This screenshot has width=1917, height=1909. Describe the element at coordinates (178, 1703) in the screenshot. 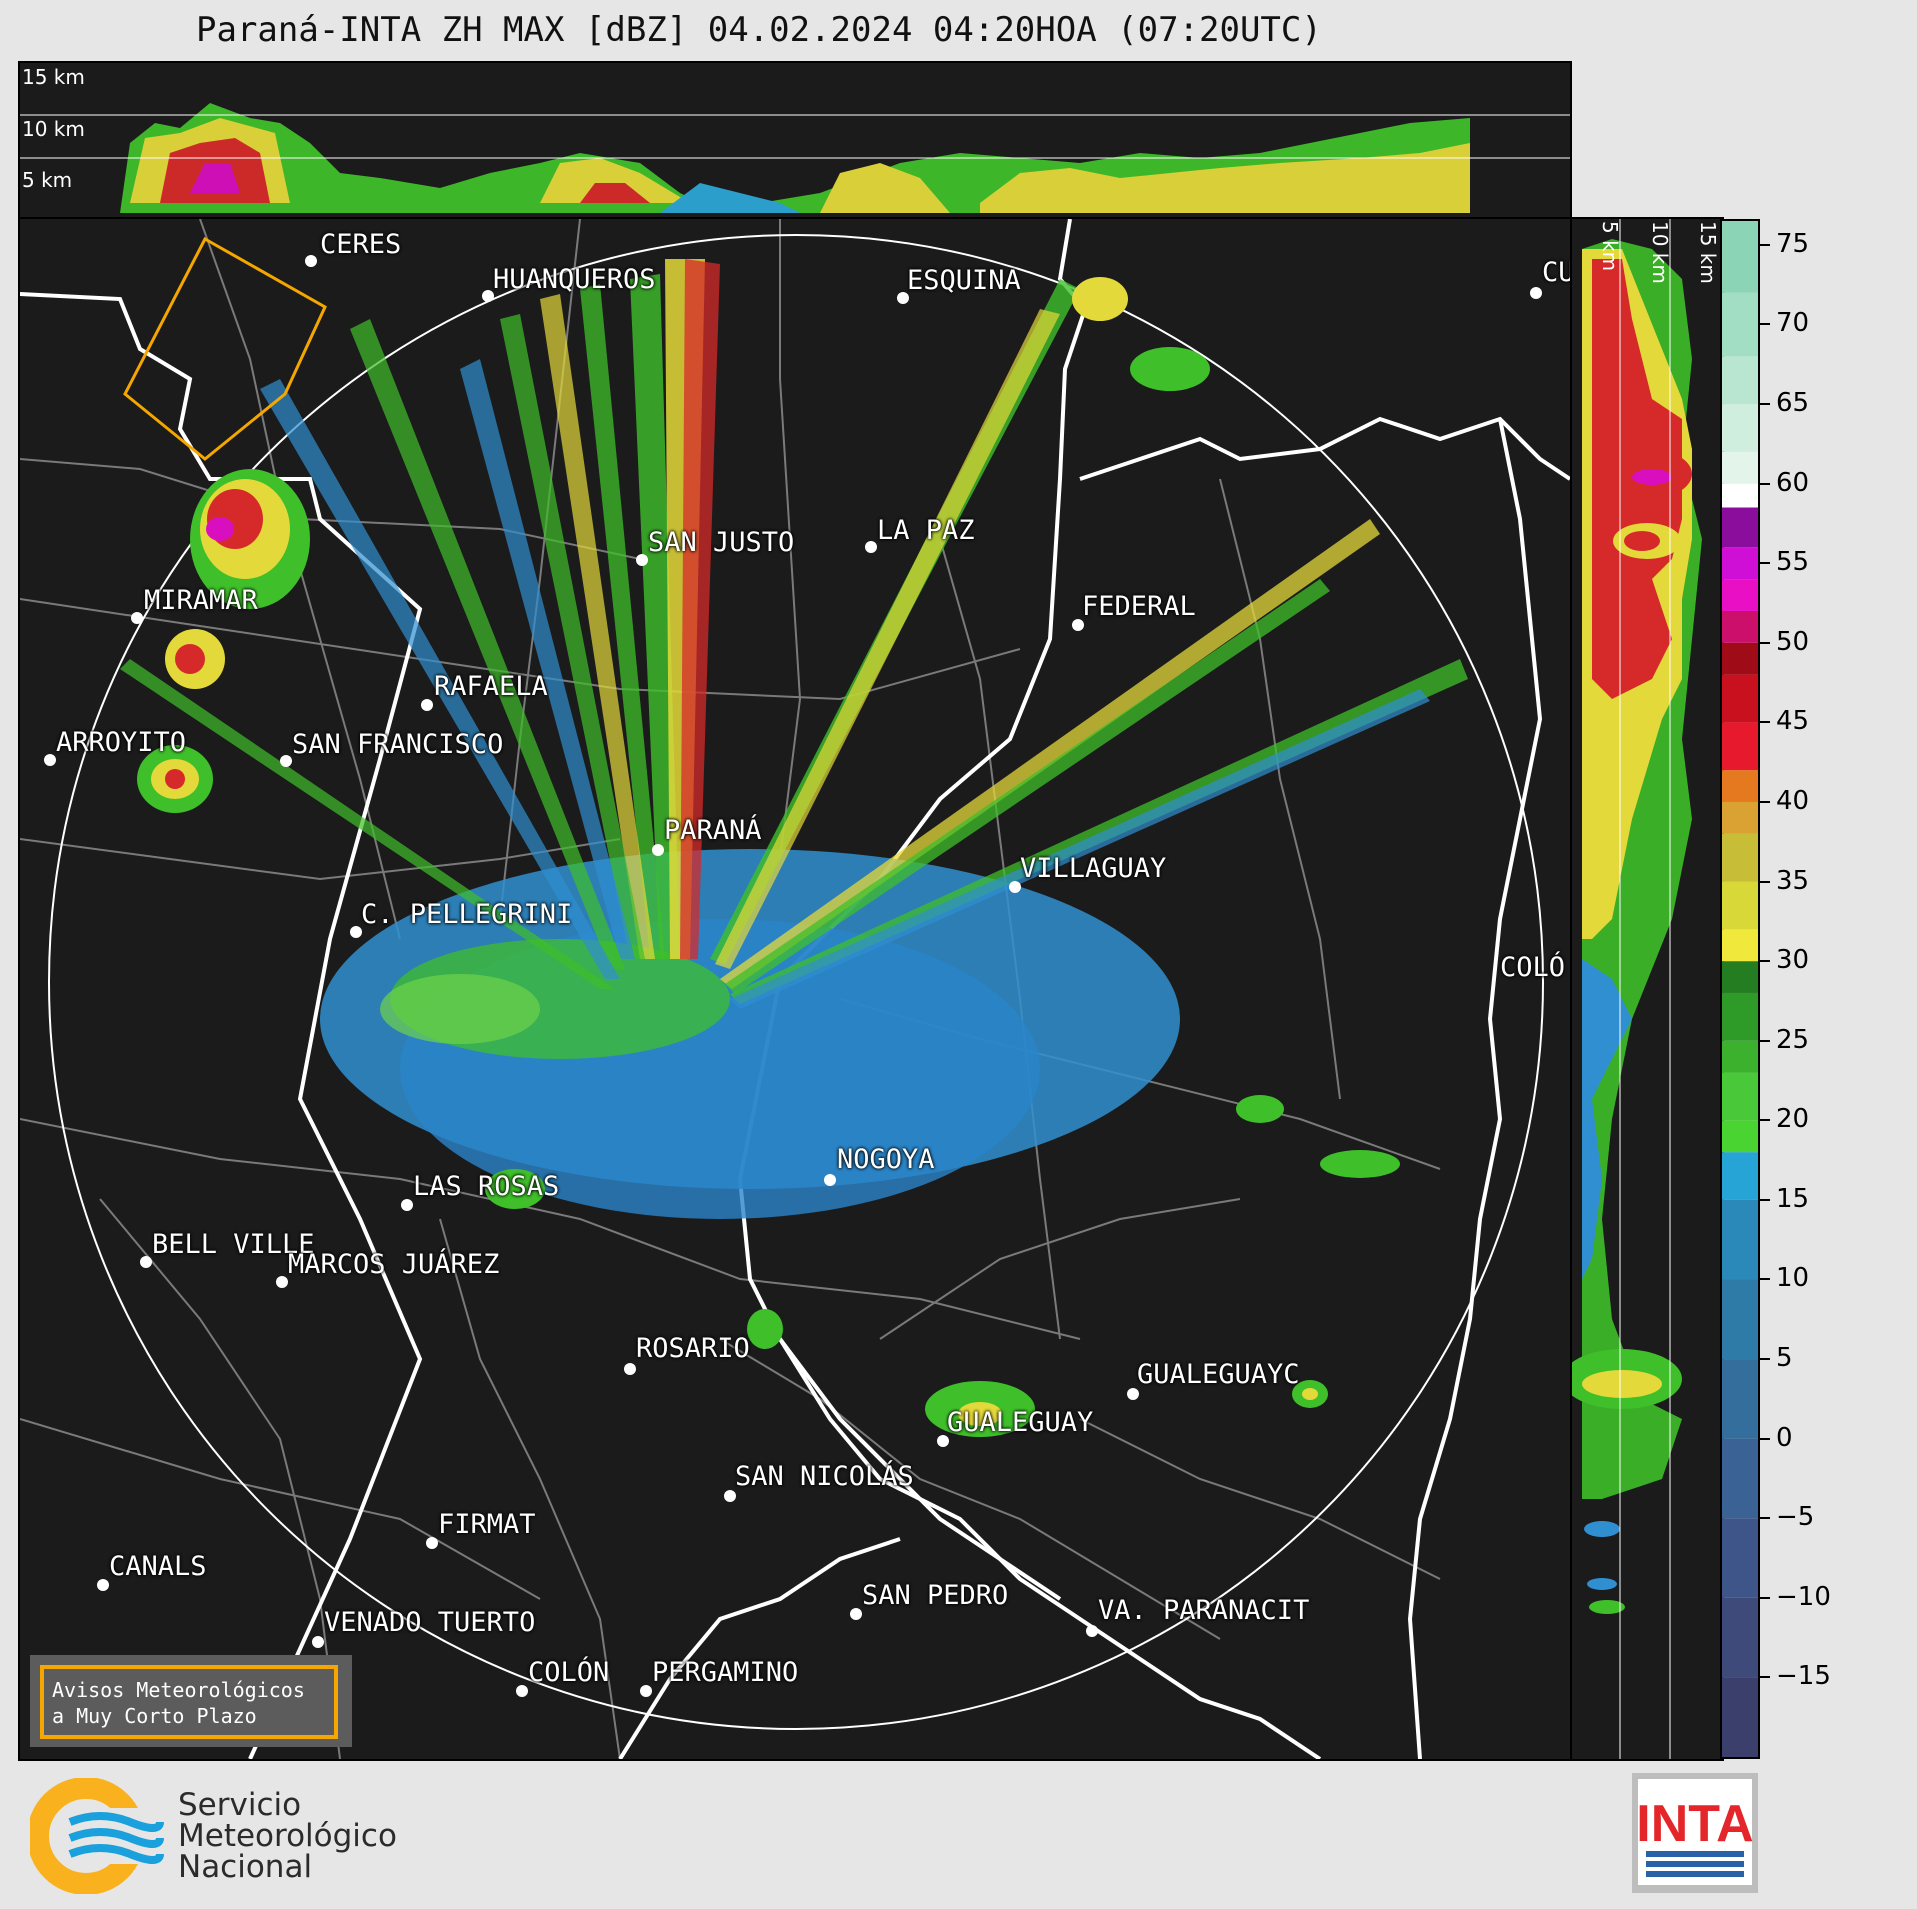

I see `avisos-text: Avisos Meteorológicos a Muy Corto Plazo` at that location.